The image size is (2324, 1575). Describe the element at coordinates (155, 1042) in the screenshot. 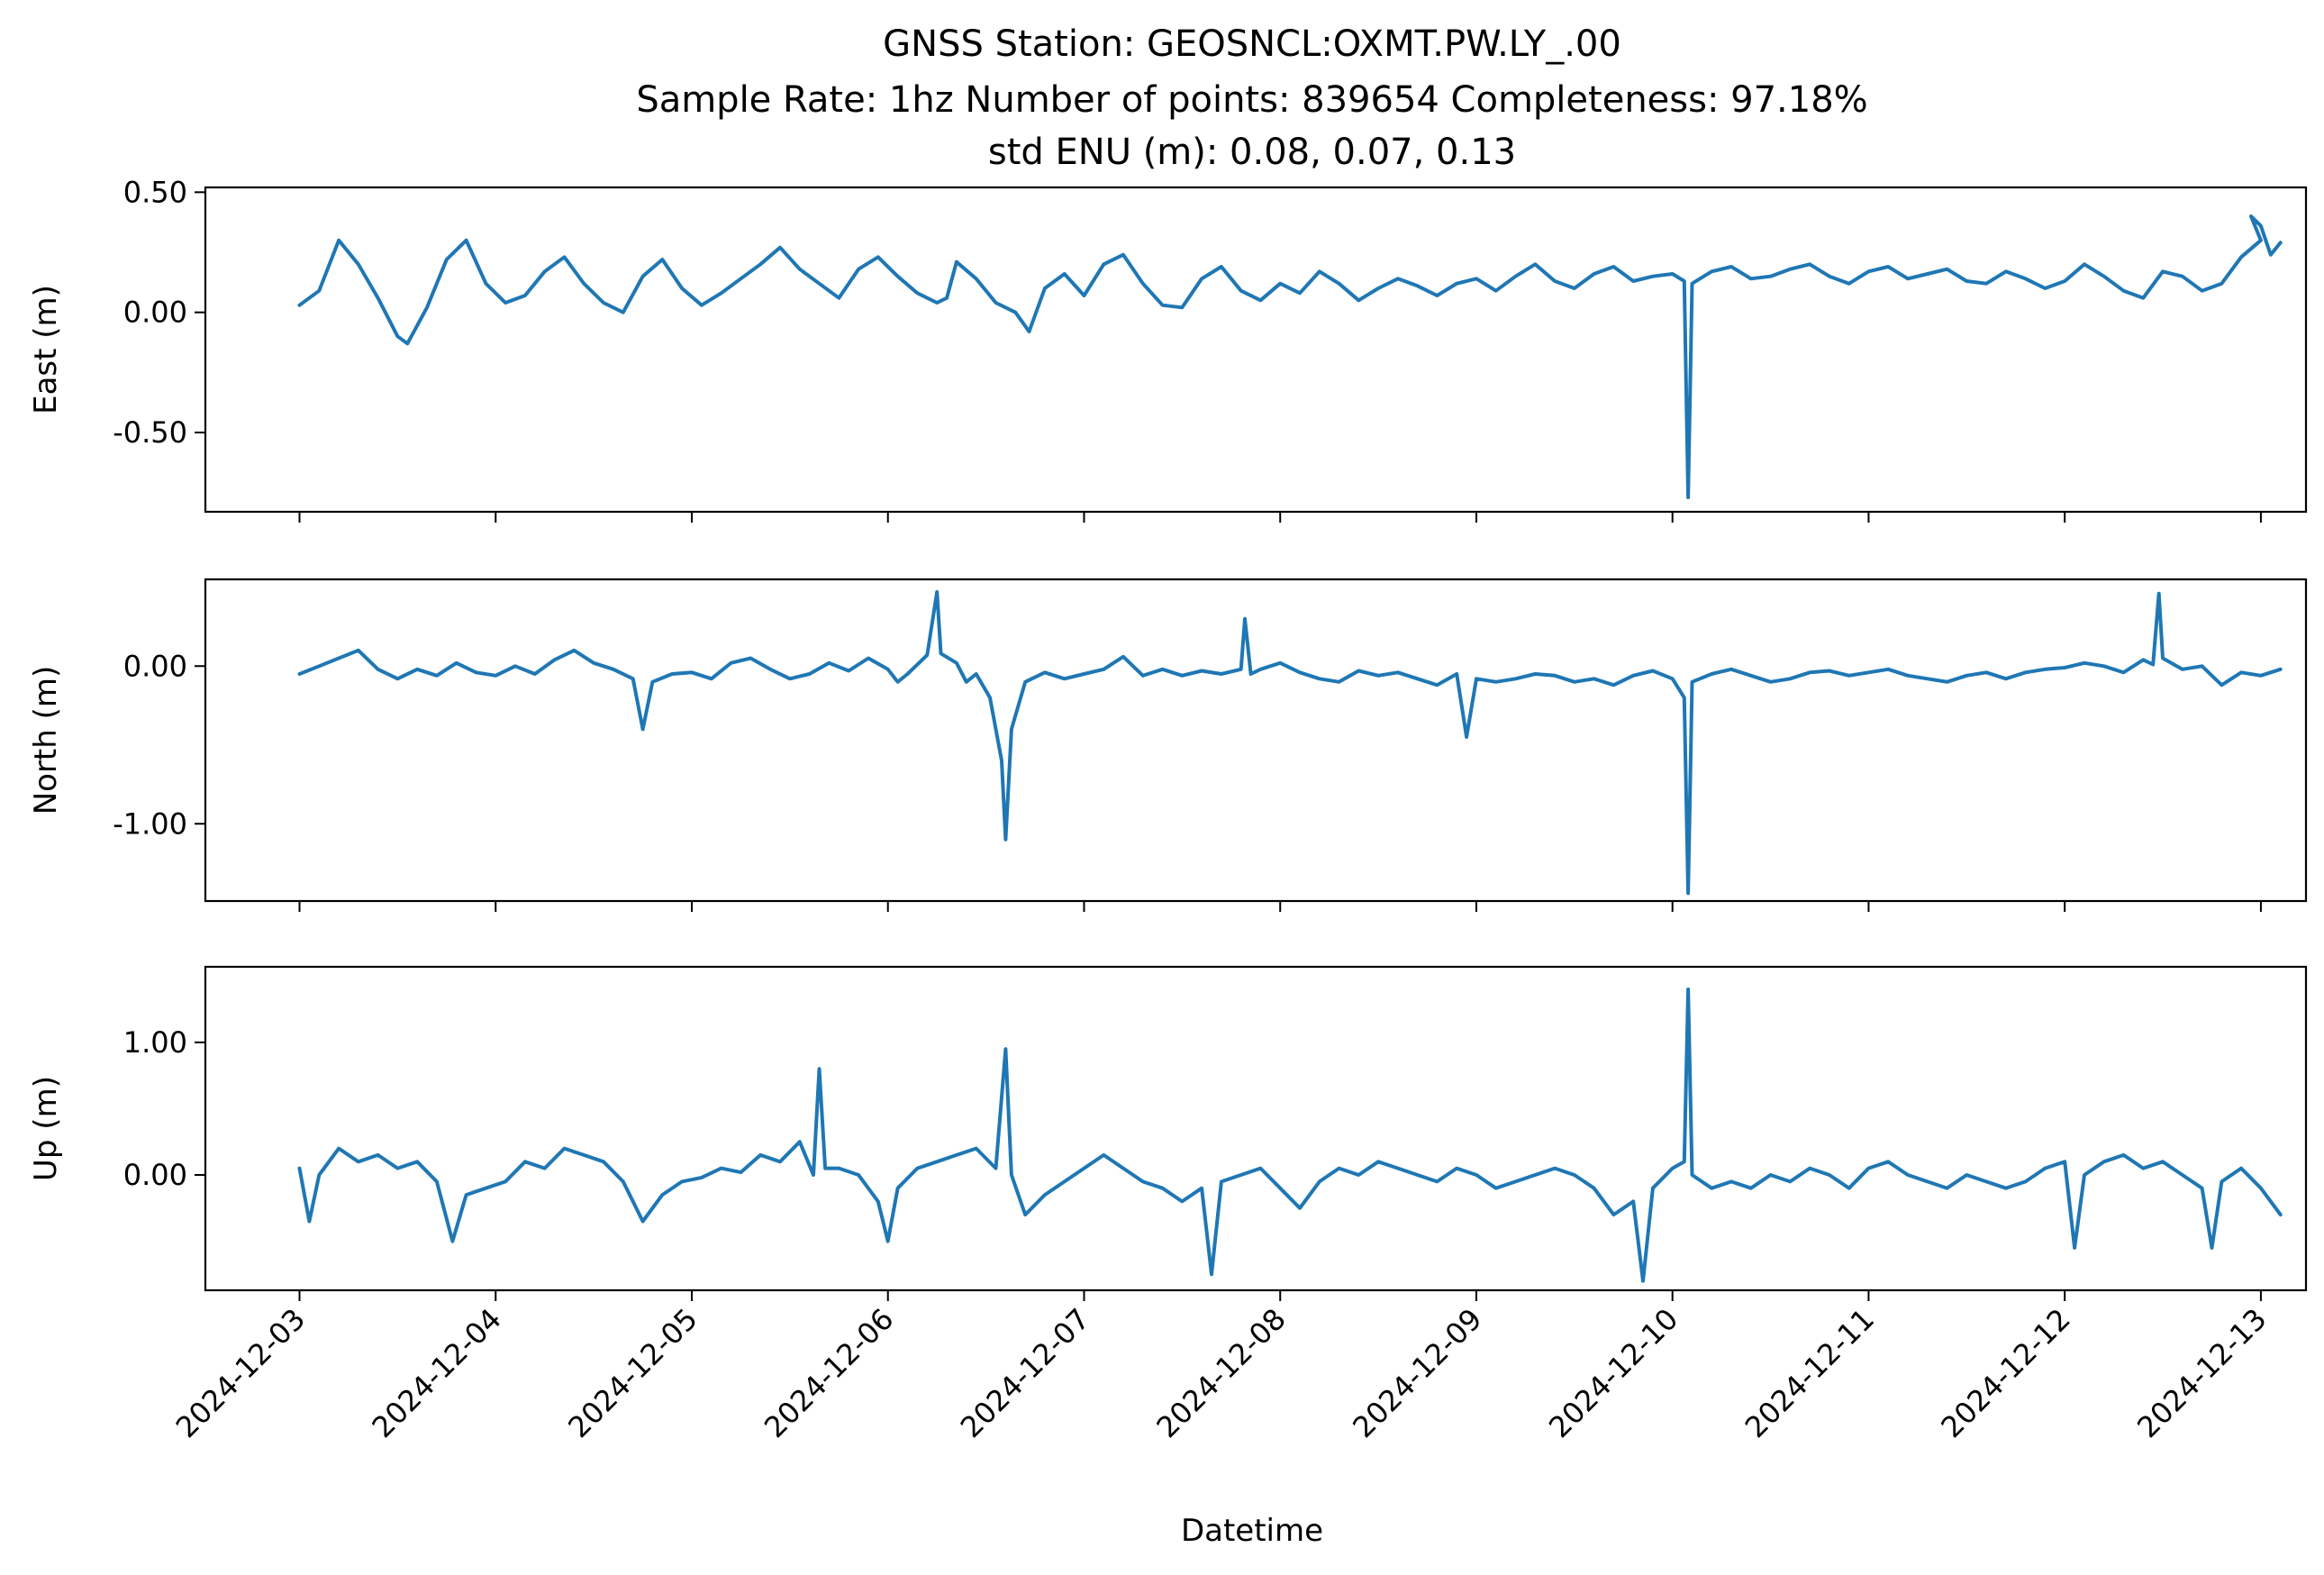

I see `y-tick-label-up: 1.00` at that location.